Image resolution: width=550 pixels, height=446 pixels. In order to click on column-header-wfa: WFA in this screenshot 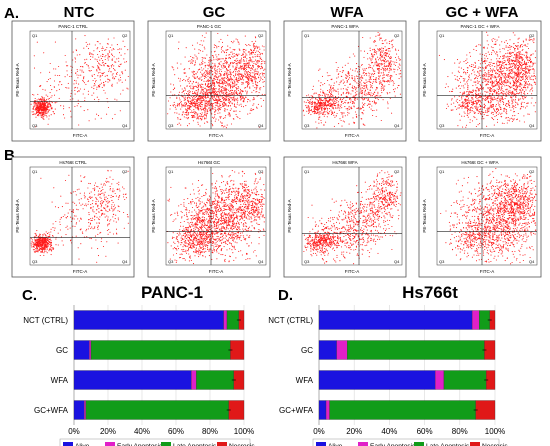, I will do `click(346, 12)`.